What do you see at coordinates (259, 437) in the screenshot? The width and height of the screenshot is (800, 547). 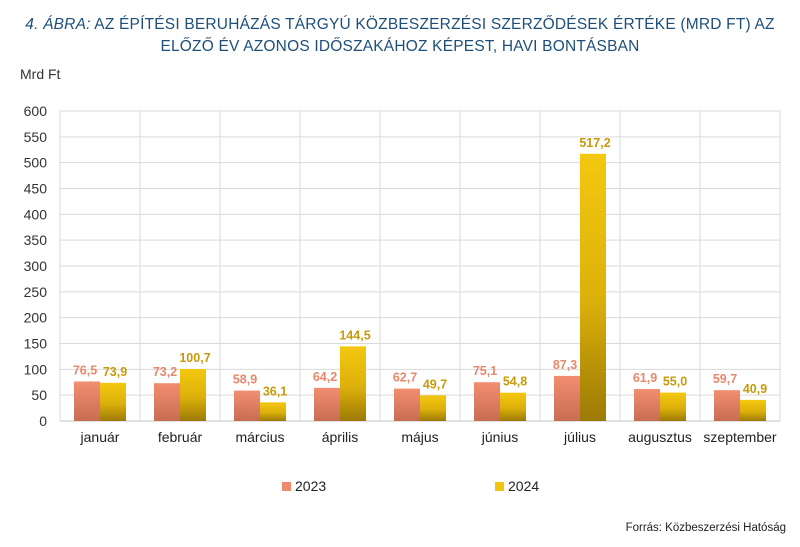 I see `x-category-label: március` at bounding box center [259, 437].